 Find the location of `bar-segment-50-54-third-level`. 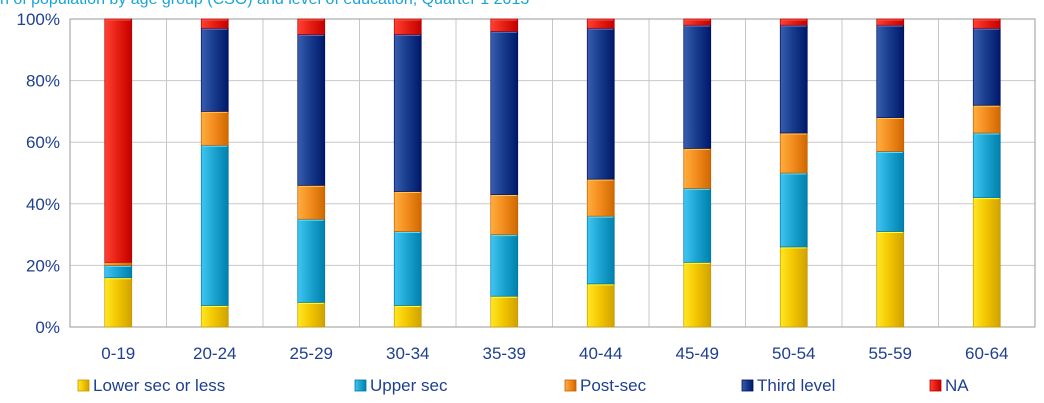

bar-segment-50-54-third-level is located at coordinates (793, 79).